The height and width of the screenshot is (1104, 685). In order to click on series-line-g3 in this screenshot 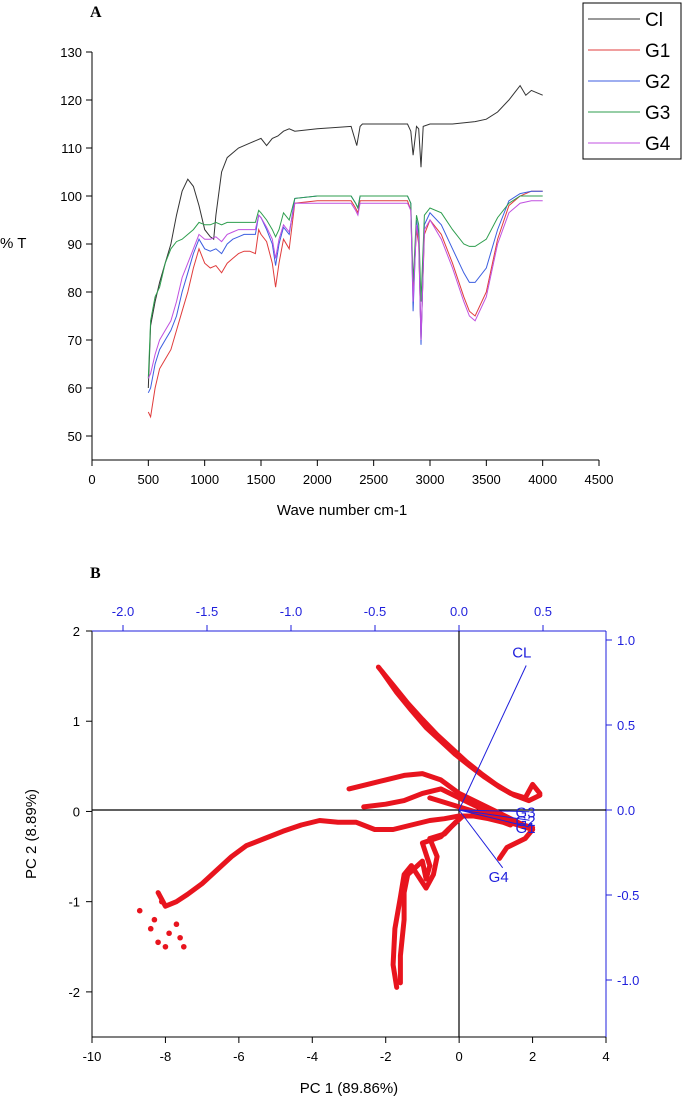, I will do `click(345, 287)`.